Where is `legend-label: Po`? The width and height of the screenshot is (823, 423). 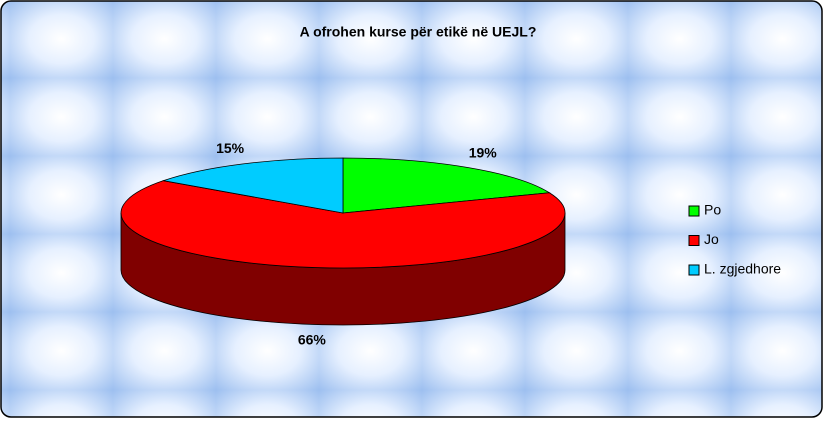
legend-label: Po is located at coordinates (712, 210).